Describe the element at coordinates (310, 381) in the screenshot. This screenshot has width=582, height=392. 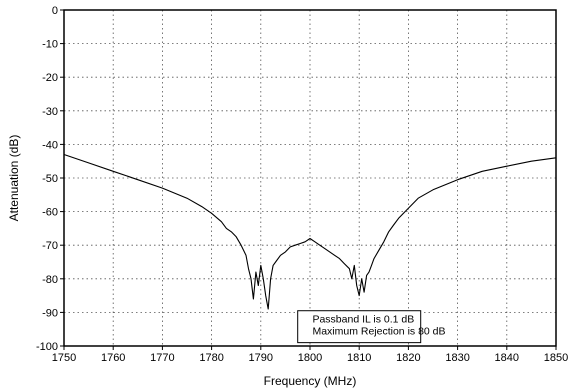
I see `x-axis-title: Frequency (MHz)` at that location.